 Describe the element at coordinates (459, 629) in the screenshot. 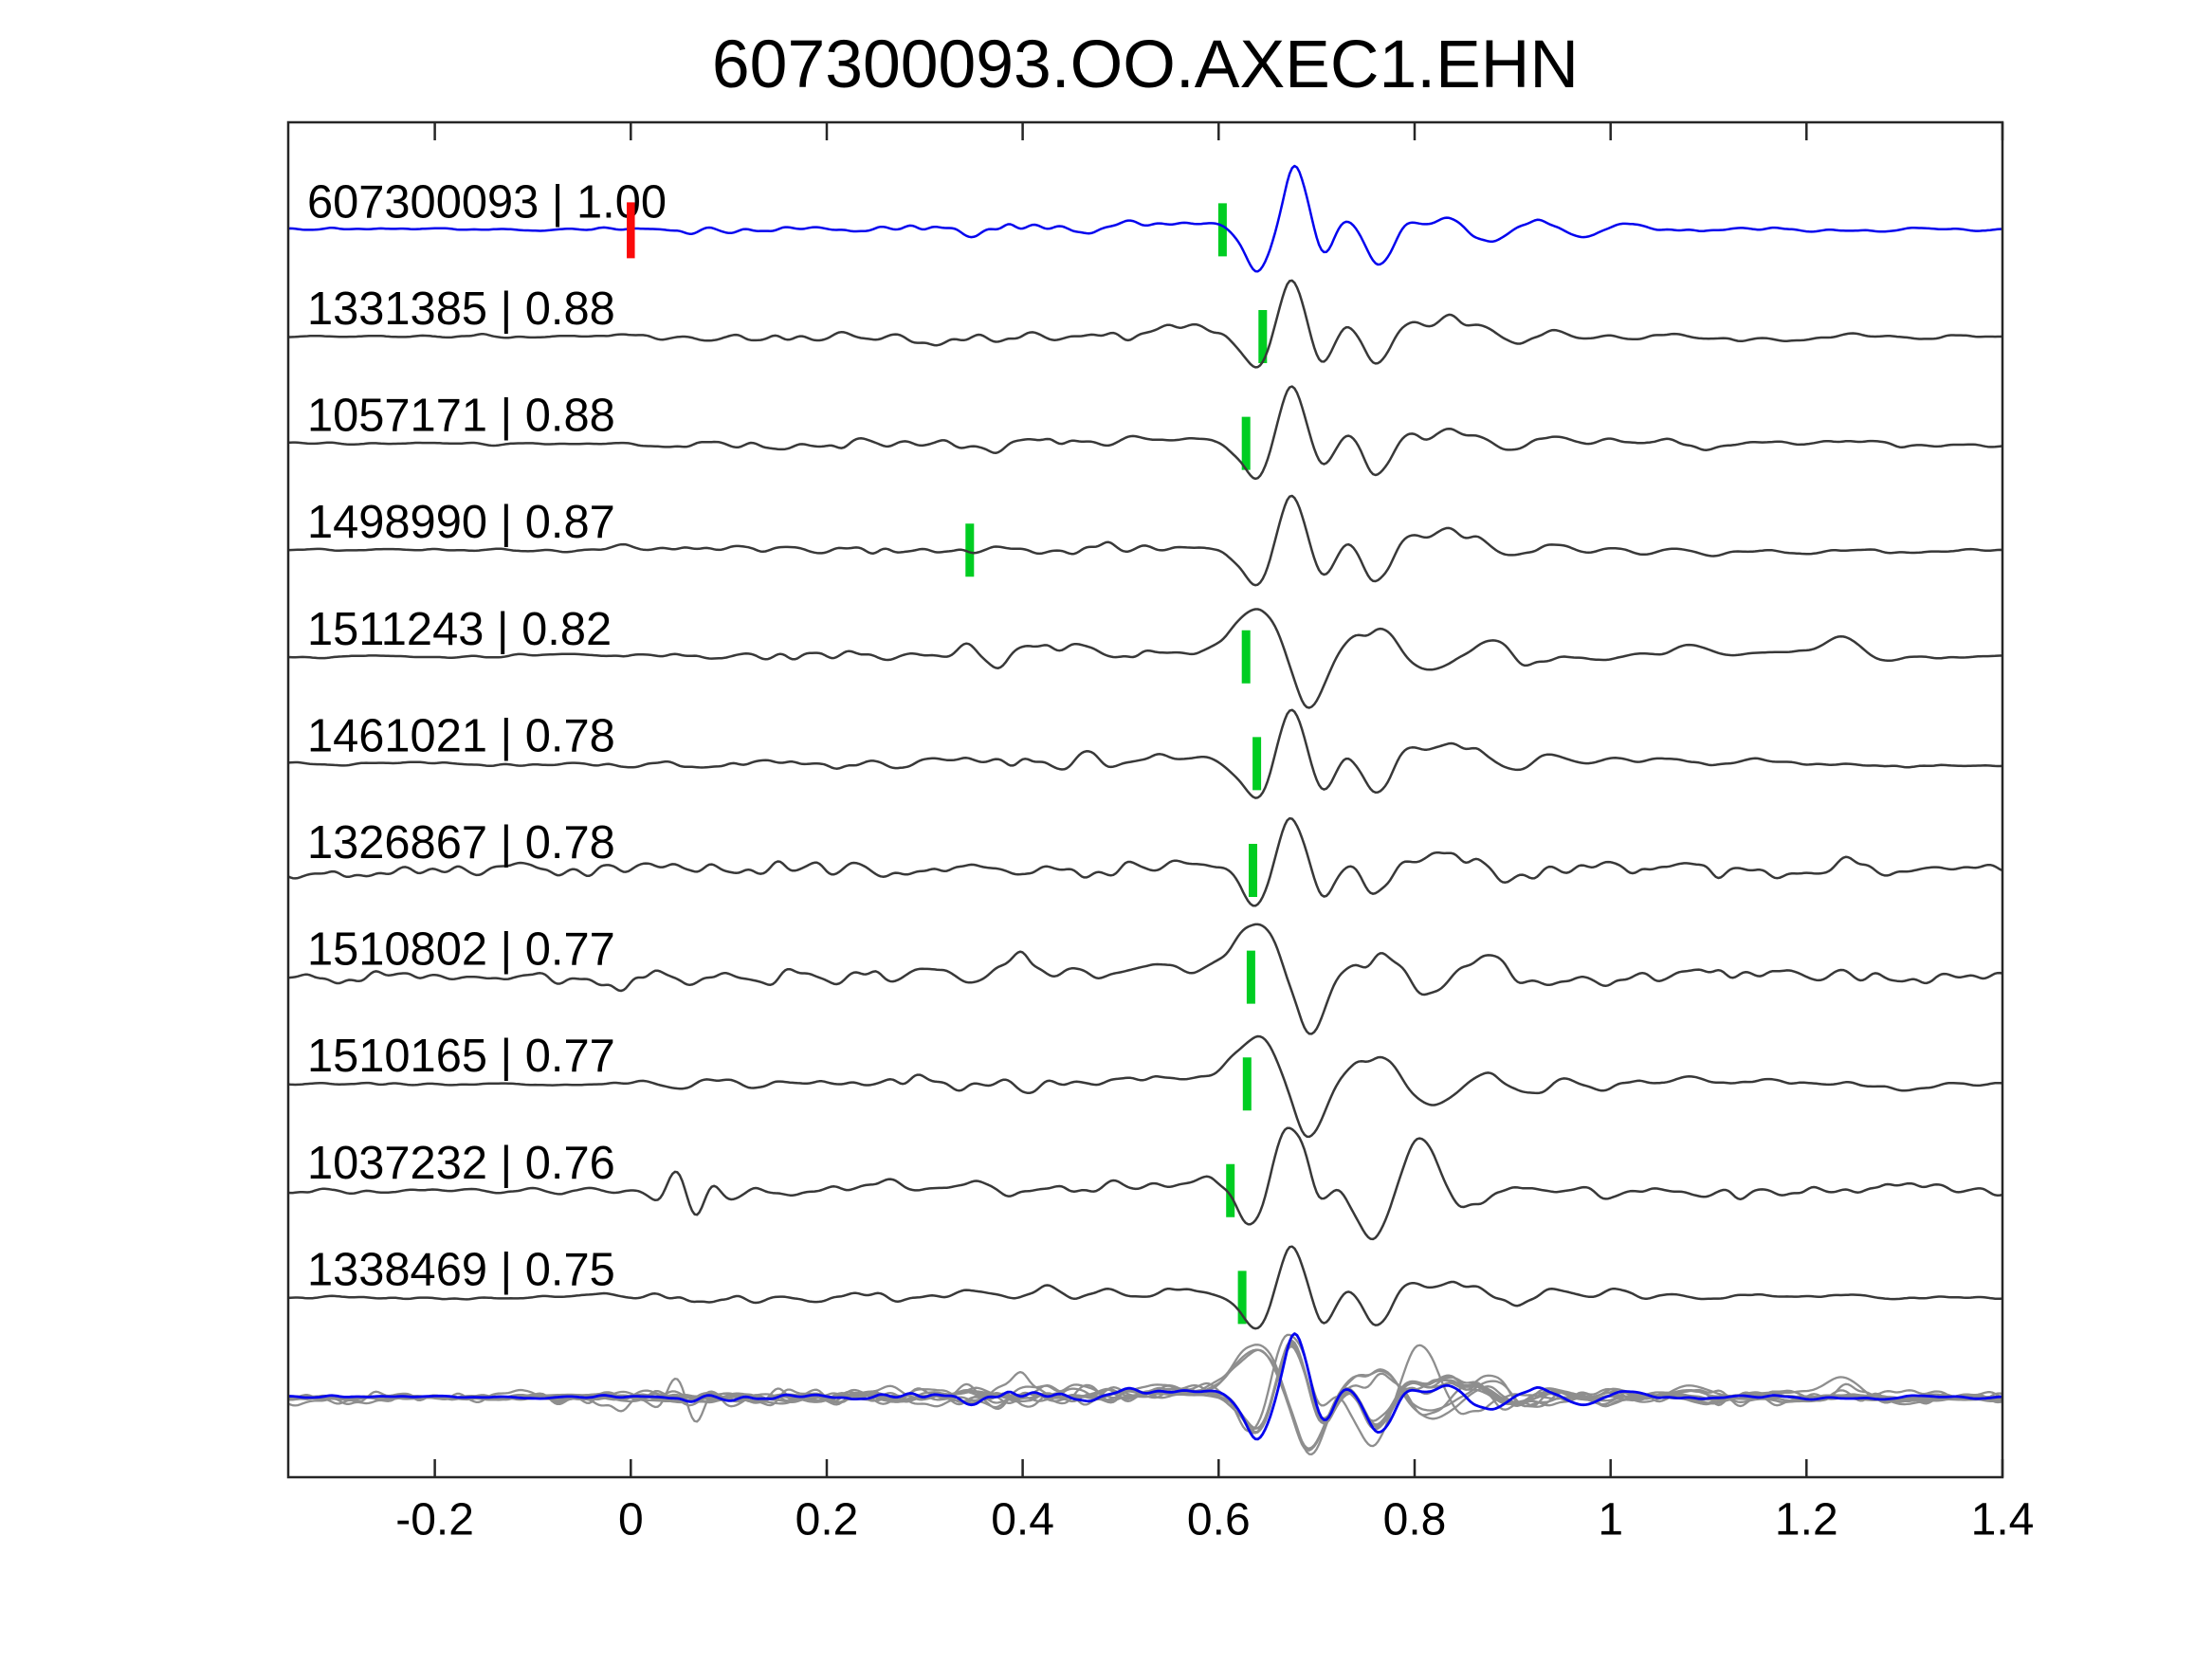

I see `svg-text: 1511243 | 0.82` at that location.